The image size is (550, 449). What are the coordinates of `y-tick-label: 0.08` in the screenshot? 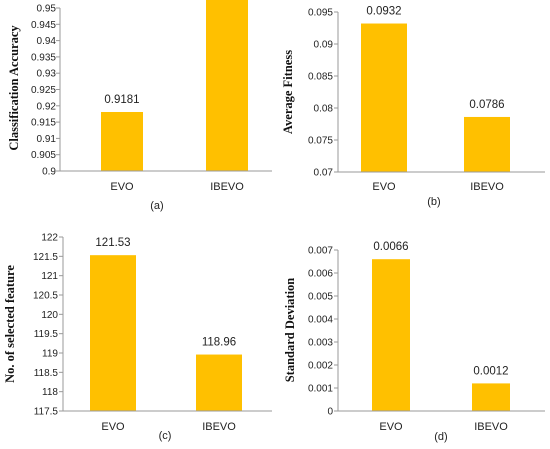 It's located at (324, 109).